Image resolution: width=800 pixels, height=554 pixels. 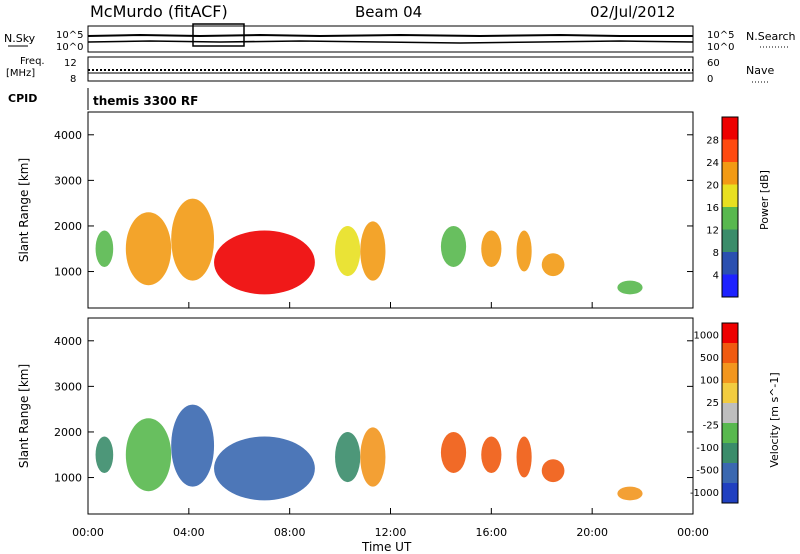 I want to click on velocity-colorbar-tick-5: -100, so click(x=707, y=448).